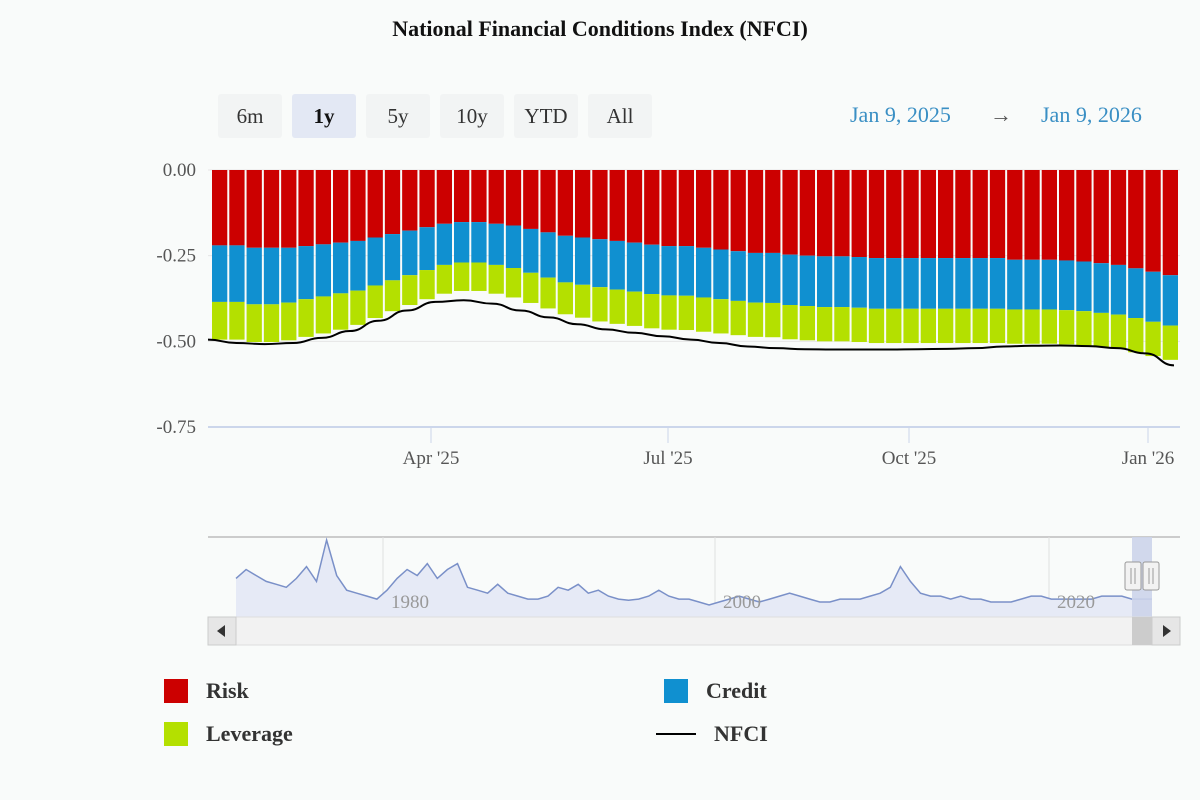 The image size is (1200, 800). I want to click on date-to: Jan 9, 2026, so click(1091, 114).